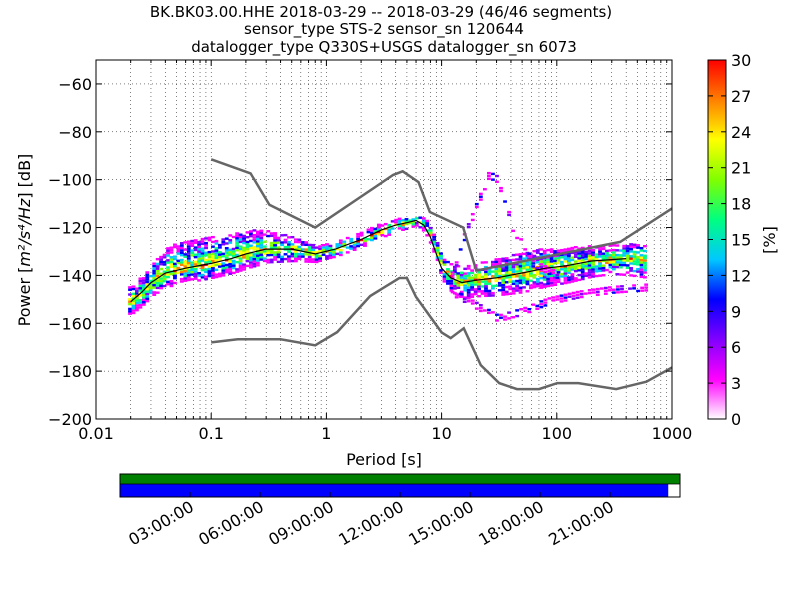  What do you see at coordinates (741, 60) in the screenshot?
I see `colorbar-tick-label: 30` at bounding box center [741, 60].